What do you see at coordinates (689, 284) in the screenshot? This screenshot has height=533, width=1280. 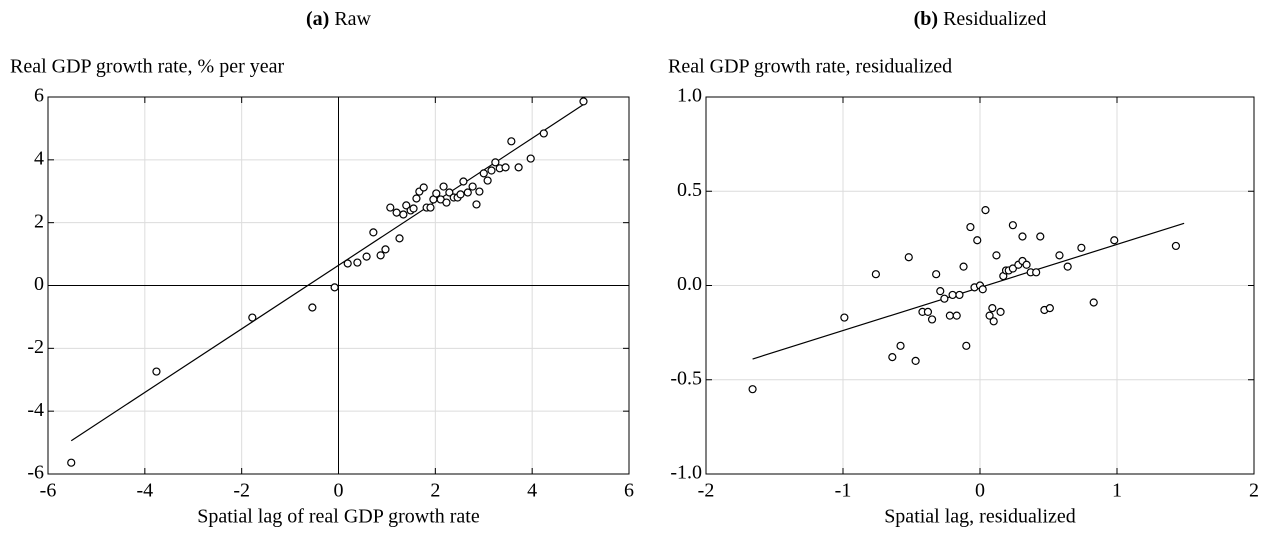 I see `y-tick-label: 0.0` at bounding box center [689, 284].